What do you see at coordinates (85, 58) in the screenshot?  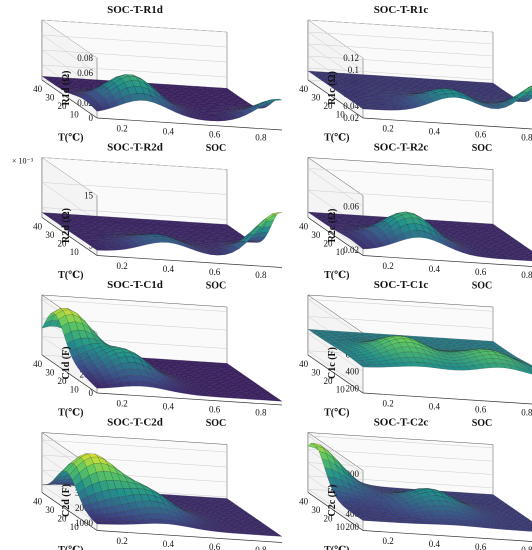 I see `z-tick-label: 0.08` at bounding box center [85, 58].